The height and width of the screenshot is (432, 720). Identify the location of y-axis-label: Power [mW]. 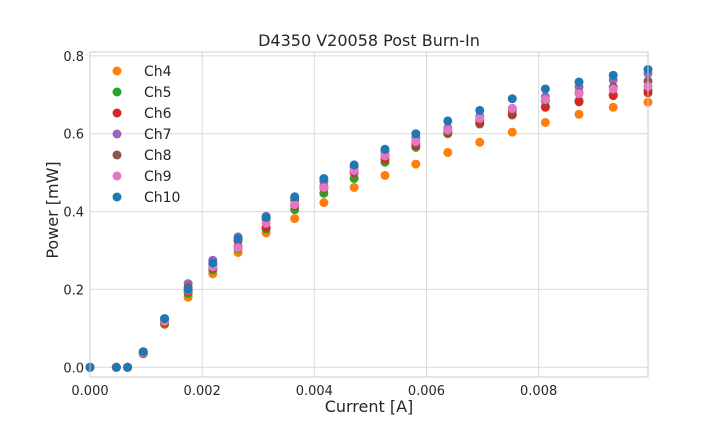
(52, 209).